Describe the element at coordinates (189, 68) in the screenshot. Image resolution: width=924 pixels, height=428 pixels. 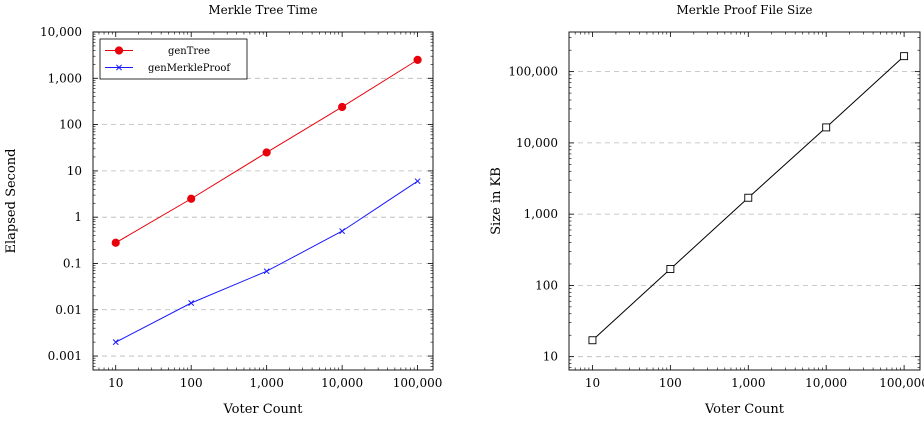
I see `legend-label: genMerkleProof` at that location.